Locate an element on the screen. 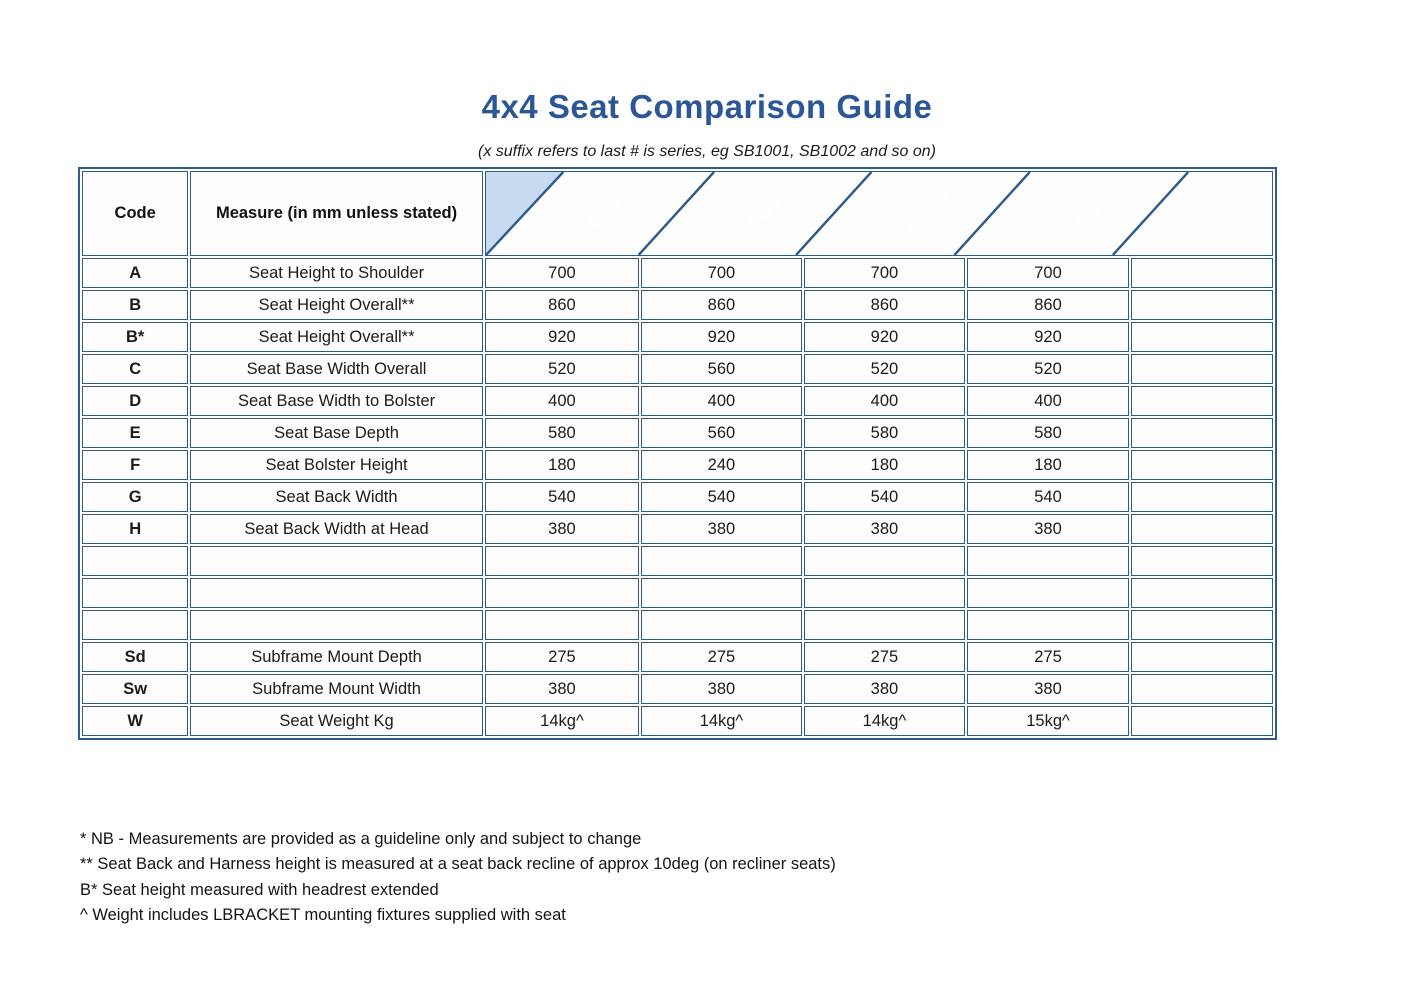 This screenshot has width=1414, height=1000. code-cell: F is located at coordinates (135, 465).